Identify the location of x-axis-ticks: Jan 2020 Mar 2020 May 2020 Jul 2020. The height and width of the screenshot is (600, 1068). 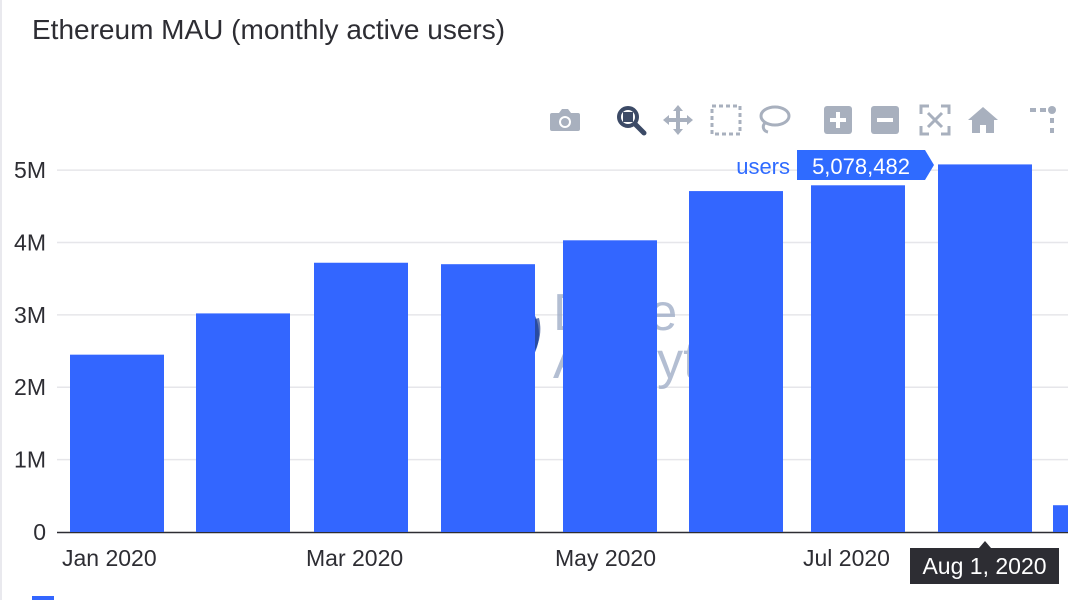
(476, 558).